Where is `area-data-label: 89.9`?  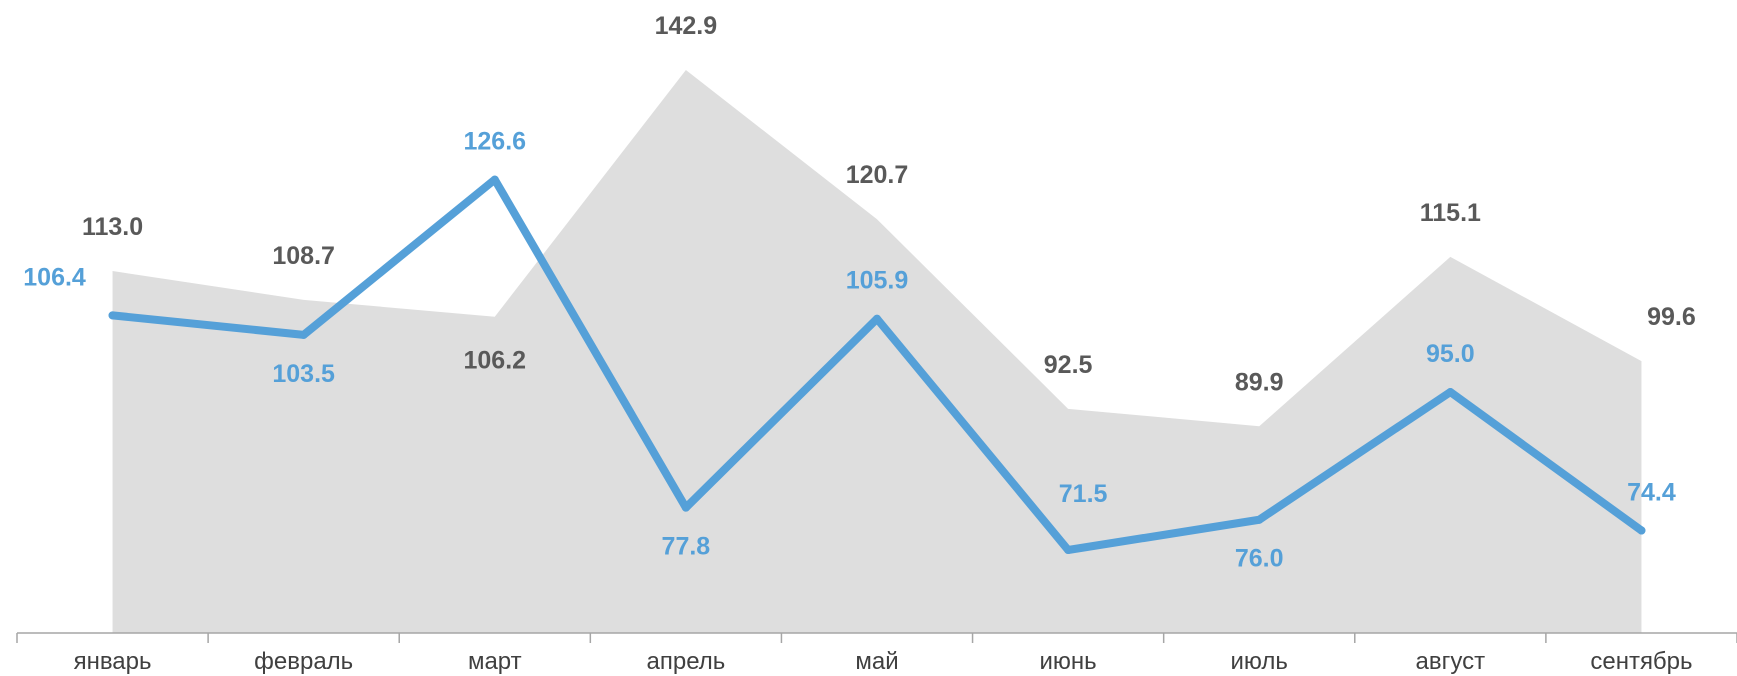
area-data-label: 89.9 is located at coordinates (1259, 382).